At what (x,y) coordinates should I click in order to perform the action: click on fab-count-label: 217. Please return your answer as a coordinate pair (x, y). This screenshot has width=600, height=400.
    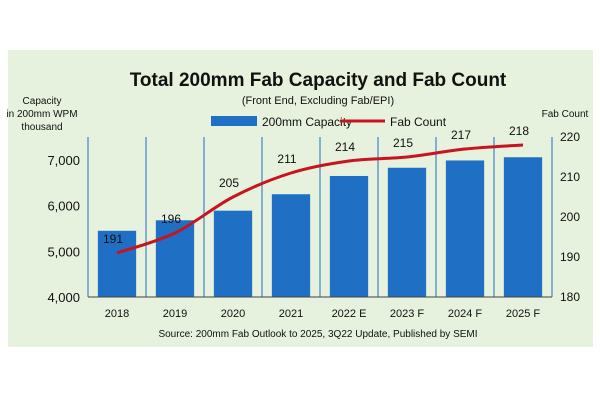
    Looking at the image, I should click on (461, 135).